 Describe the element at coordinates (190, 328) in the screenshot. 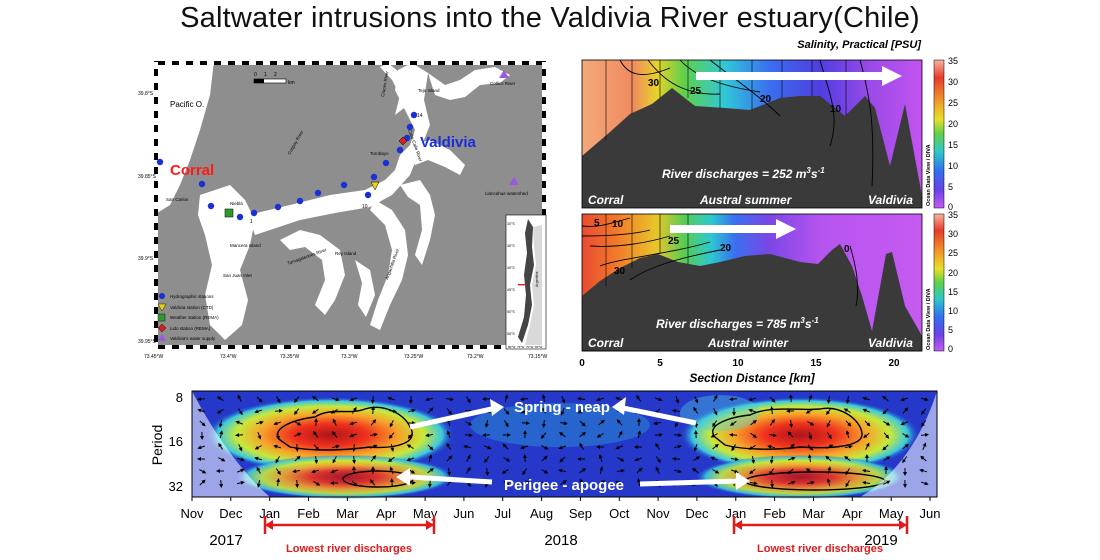

I see `legend-label: Lido station (REMA)` at that location.